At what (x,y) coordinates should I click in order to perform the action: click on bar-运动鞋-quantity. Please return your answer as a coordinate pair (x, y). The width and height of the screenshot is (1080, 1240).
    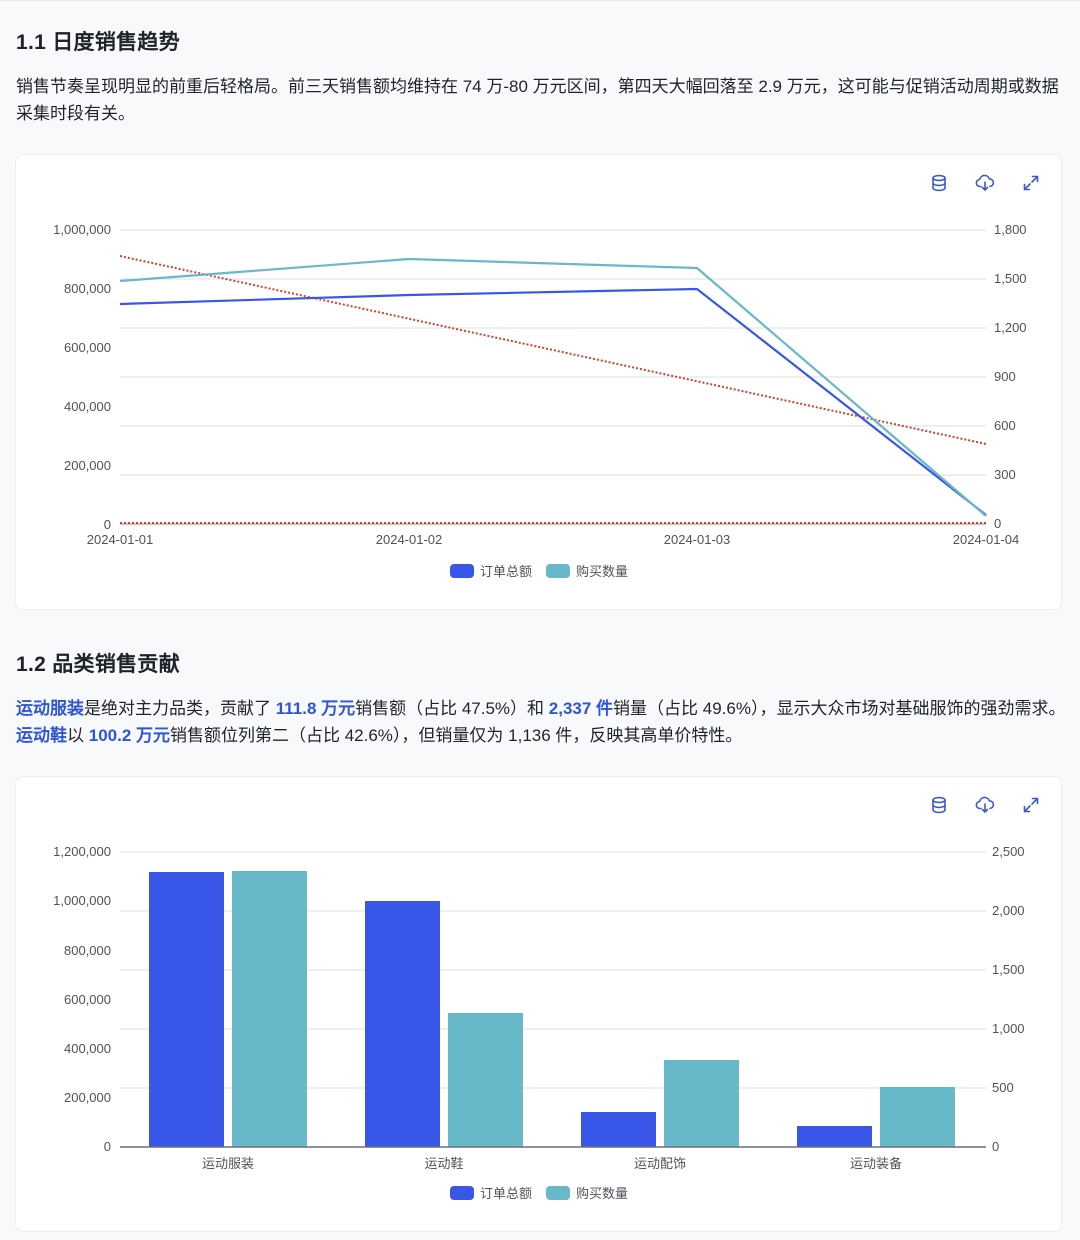
    Looking at the image, I should click on (485, 1080).